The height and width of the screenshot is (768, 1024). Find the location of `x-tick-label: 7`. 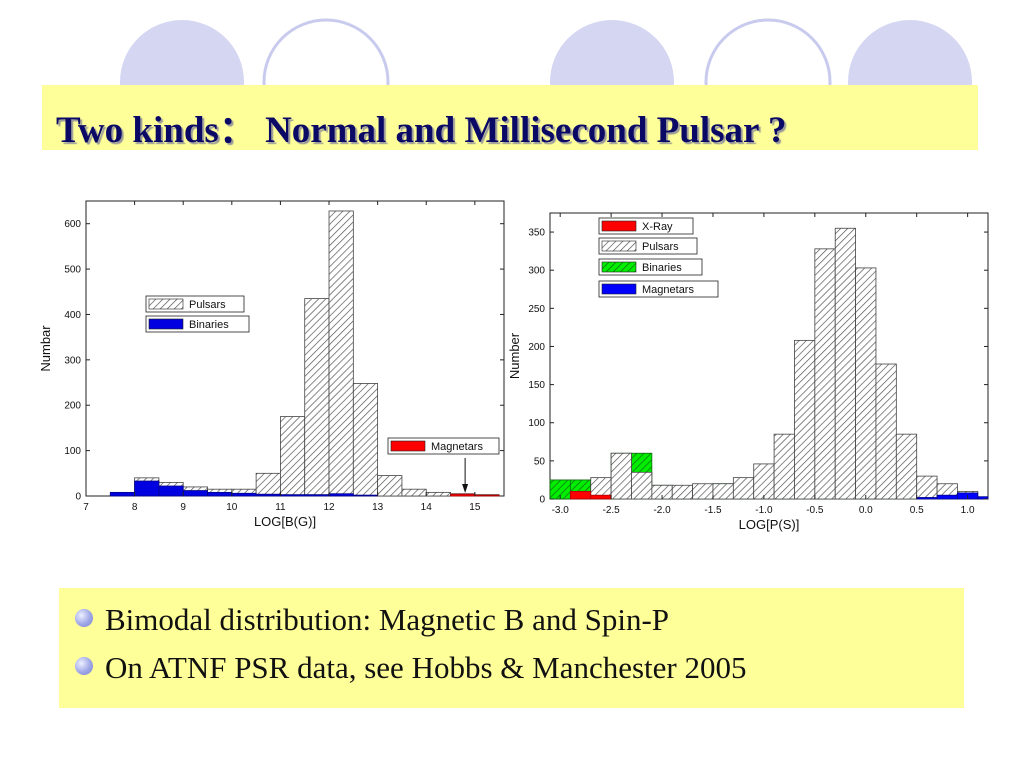

x-tick-label: 7 is located at coordinates (86, 507).